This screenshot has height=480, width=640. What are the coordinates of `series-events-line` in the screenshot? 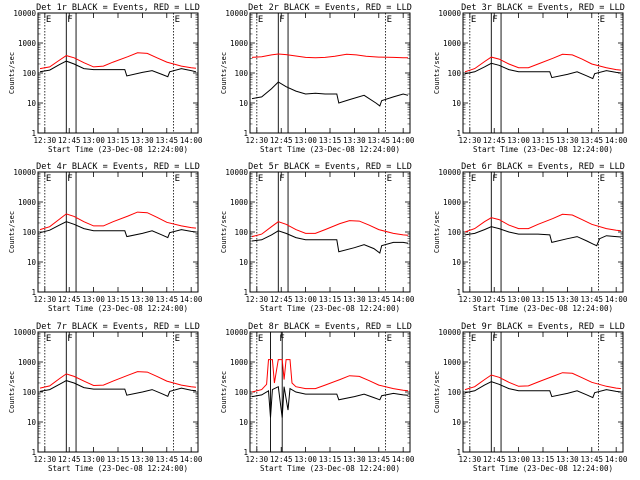 It's located at (330, 401).